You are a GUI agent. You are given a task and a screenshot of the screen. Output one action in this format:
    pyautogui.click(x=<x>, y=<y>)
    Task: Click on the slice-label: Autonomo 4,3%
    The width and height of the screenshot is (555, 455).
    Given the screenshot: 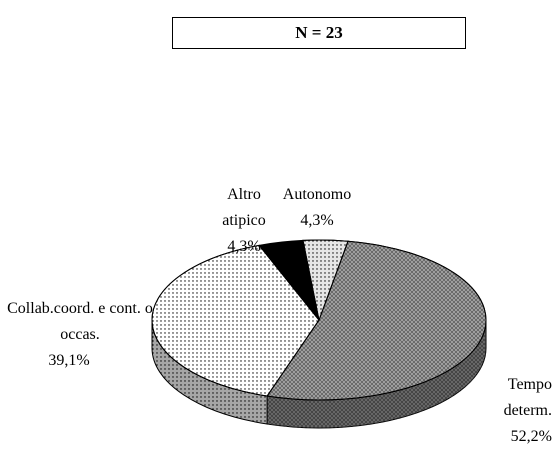 What is the action you would take?
    pyautogui.click(x=317, y=208)
    